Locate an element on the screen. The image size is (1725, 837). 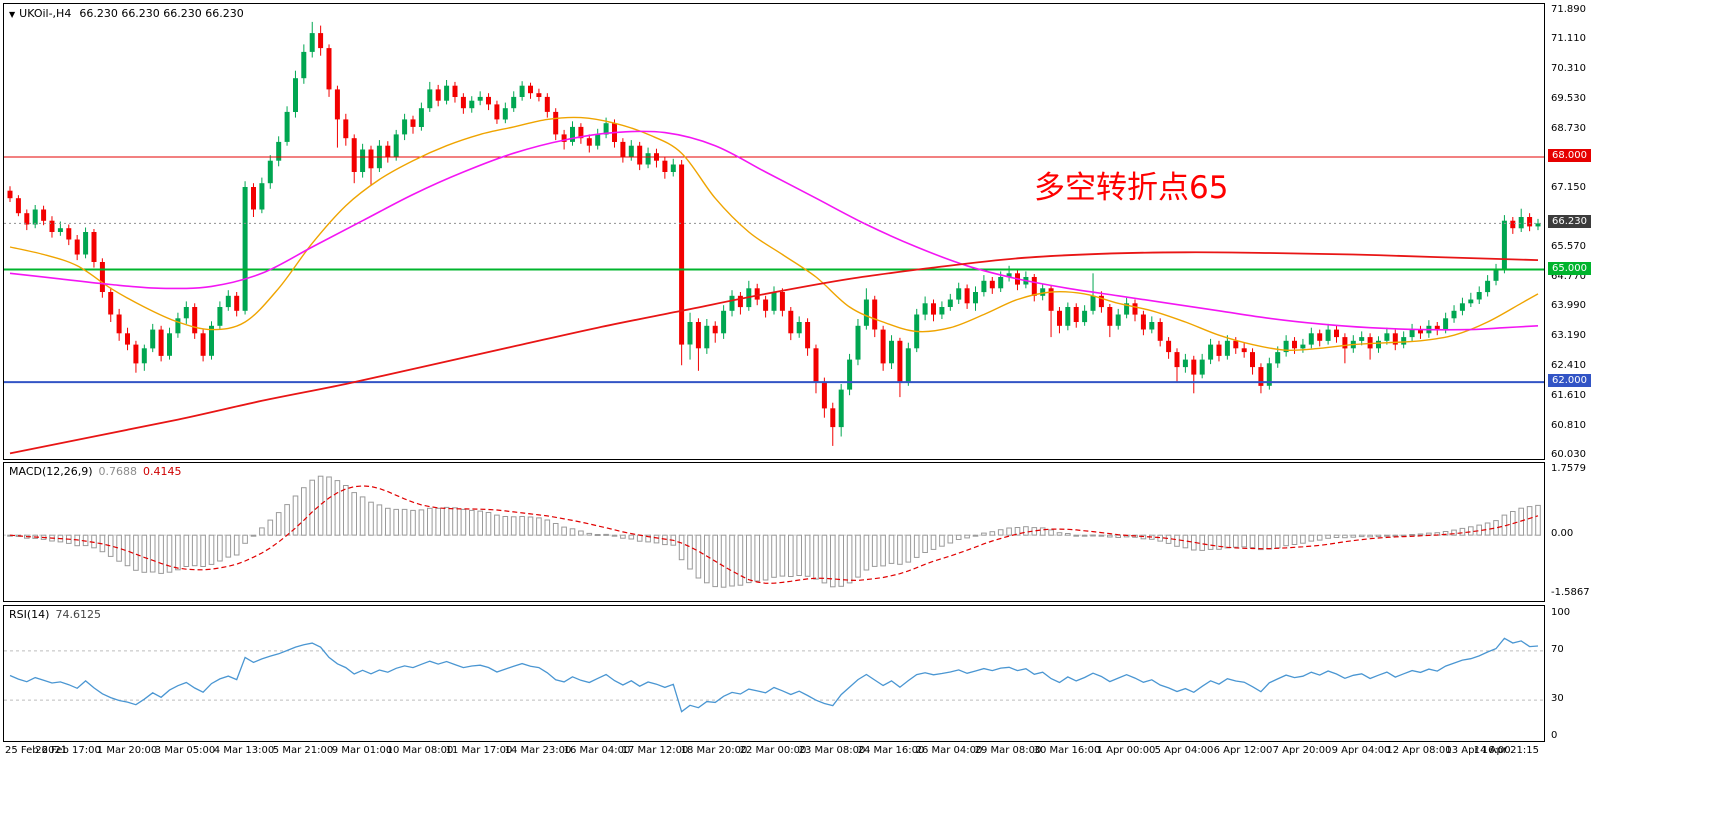
time-axis-label: 1 Mar 20:00 is located at coordinates (127, 750).